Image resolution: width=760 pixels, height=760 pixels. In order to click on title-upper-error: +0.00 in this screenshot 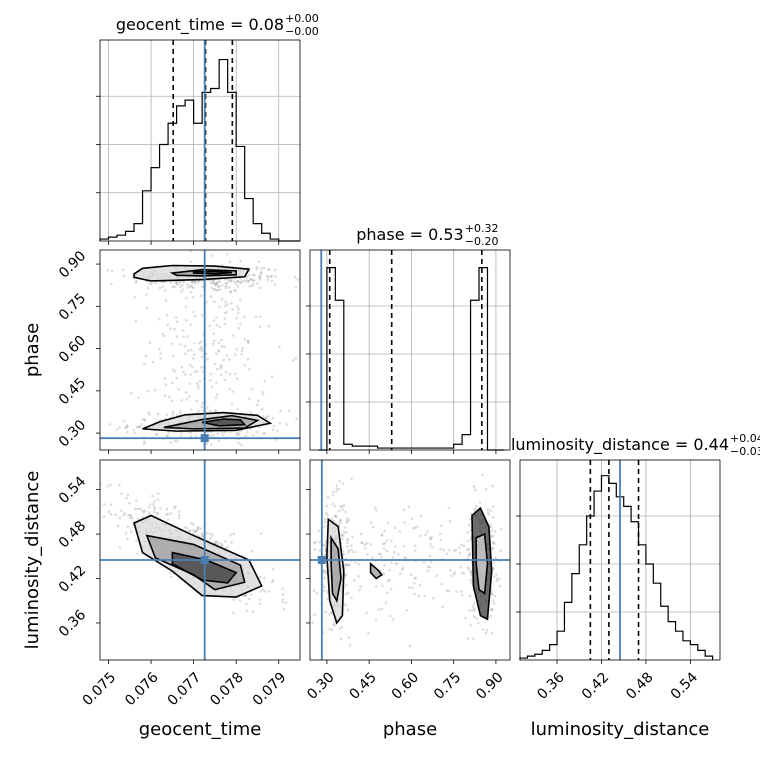, I will do `click(302, 18)`.